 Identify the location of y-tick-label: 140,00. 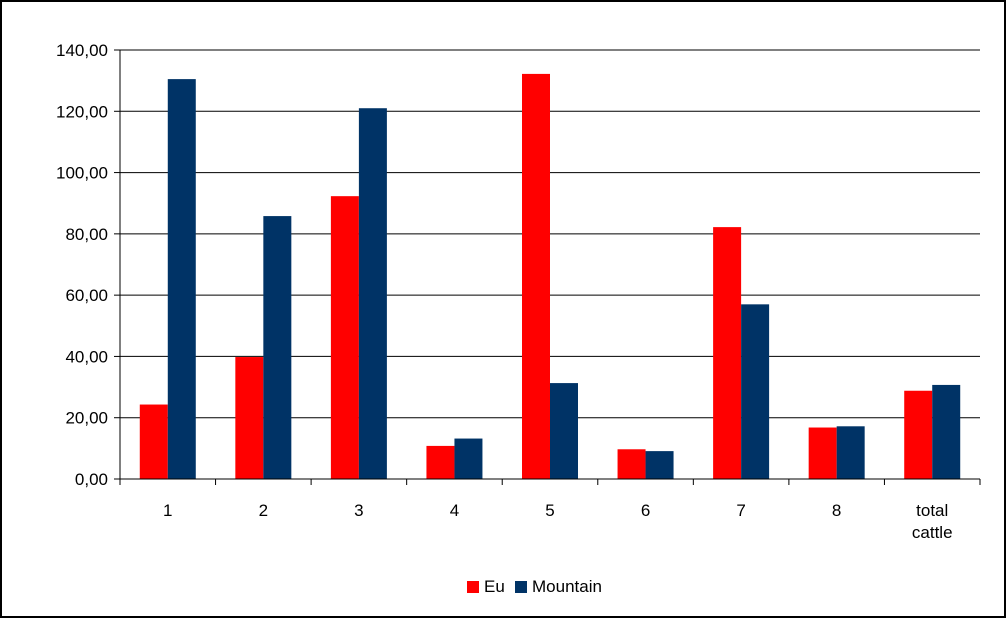
(82, 50).